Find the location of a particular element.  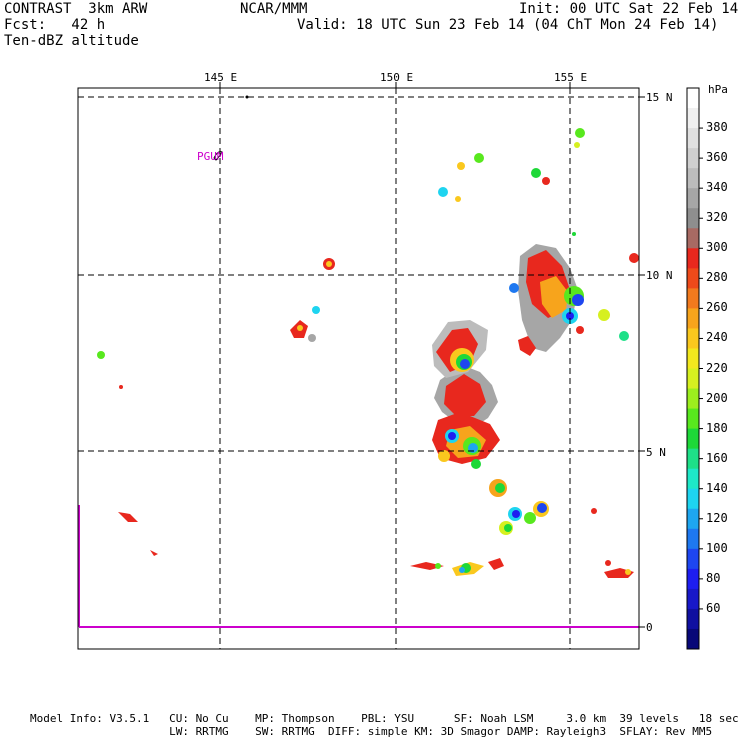

station-marker is located at coordinates (231, 128).